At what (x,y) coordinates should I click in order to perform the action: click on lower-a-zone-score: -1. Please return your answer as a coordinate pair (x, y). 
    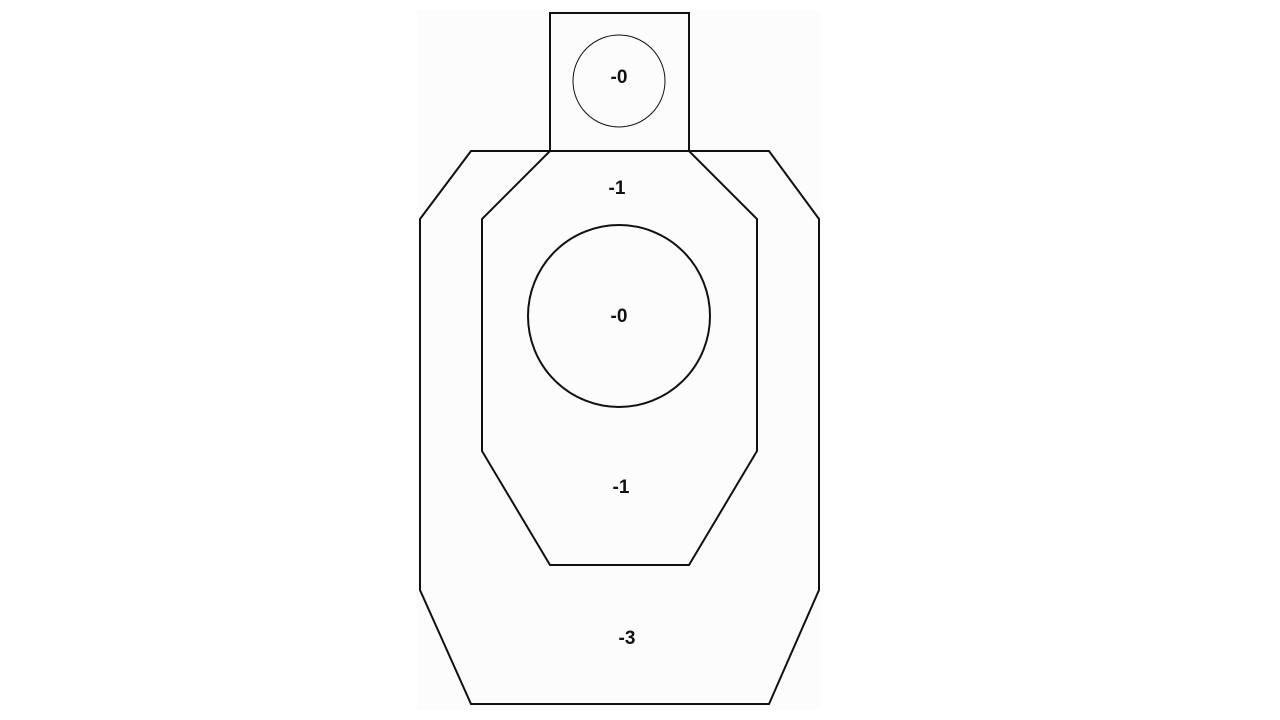
    Looking at the image, I should click on (621, 487).